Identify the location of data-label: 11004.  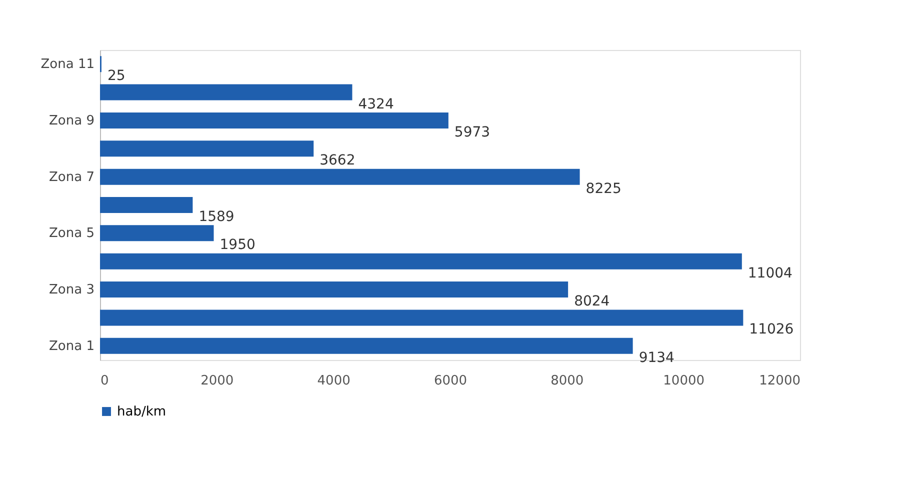
(770, 273).